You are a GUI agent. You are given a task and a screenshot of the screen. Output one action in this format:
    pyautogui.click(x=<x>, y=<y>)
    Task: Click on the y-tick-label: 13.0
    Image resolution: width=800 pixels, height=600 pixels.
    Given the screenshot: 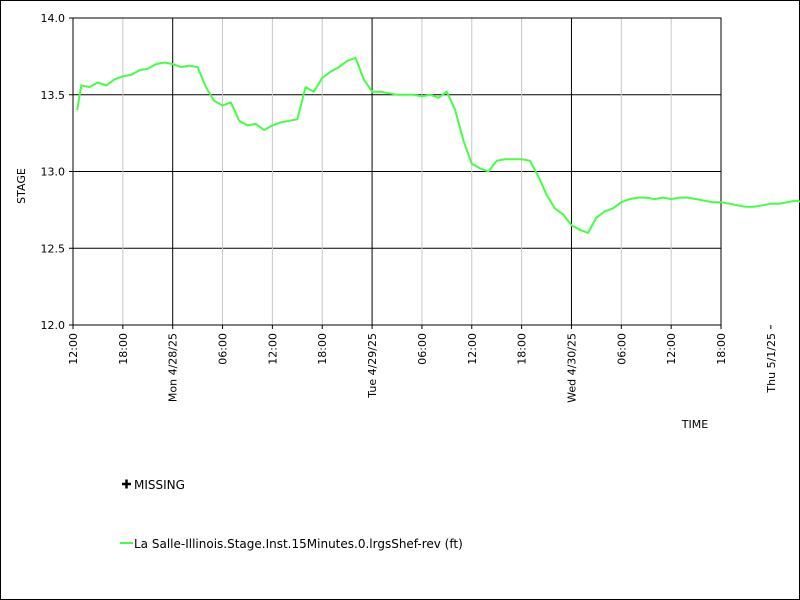 What is the action you would take?
    pyautogui.click(x=53, y=172)
    